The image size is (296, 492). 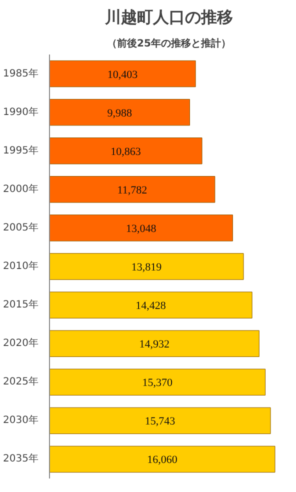 What do you see at coordinates (21, 112) in the screenshot?
I see `y-tick-label: 1990年` at bounding box center [21, 112].